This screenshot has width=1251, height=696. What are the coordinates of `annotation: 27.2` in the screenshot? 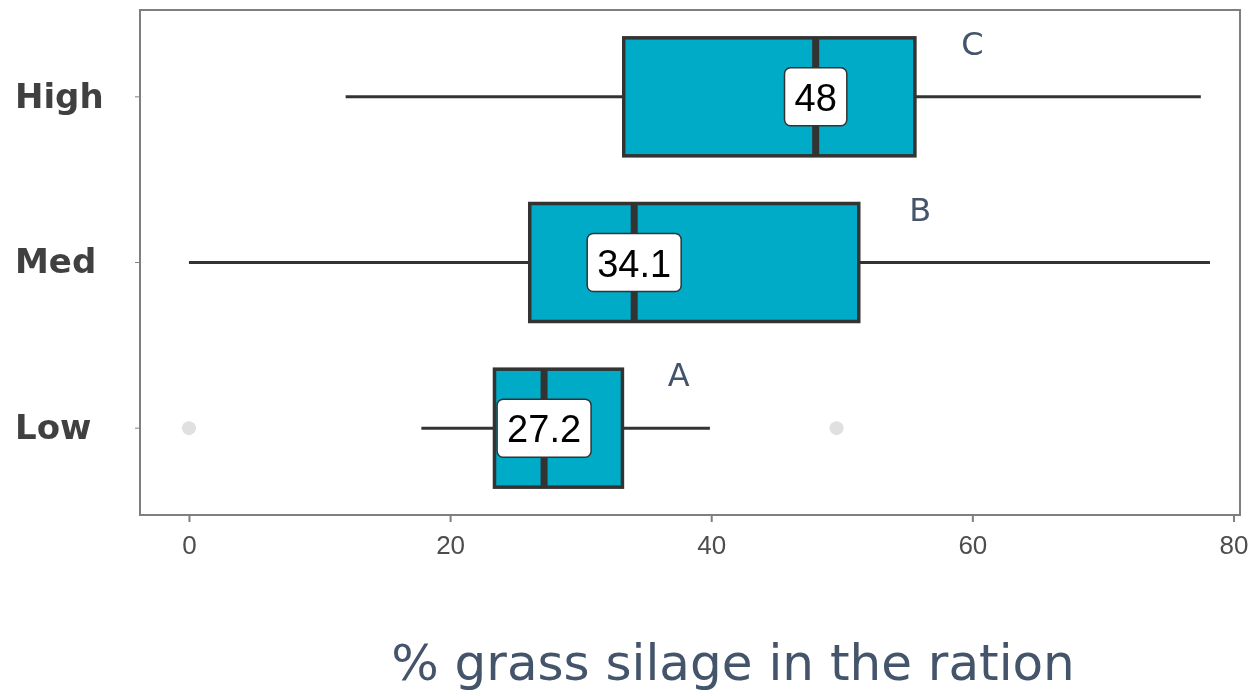 It's located at (544, 429).